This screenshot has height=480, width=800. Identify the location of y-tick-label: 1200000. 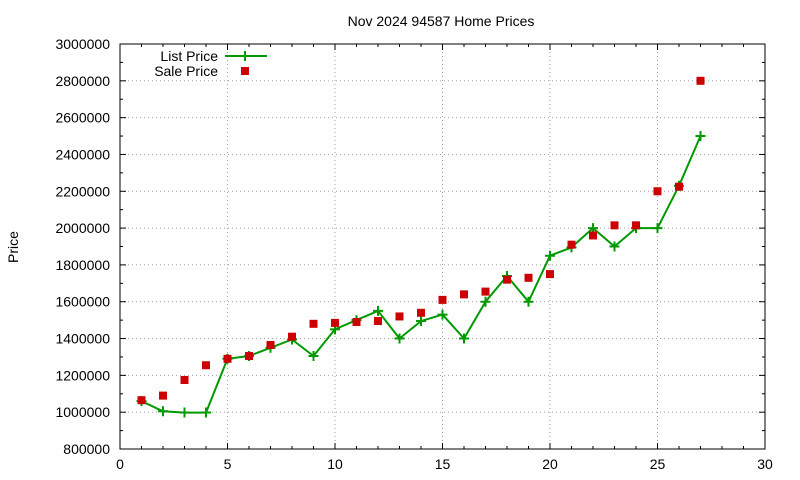
(82, 375).